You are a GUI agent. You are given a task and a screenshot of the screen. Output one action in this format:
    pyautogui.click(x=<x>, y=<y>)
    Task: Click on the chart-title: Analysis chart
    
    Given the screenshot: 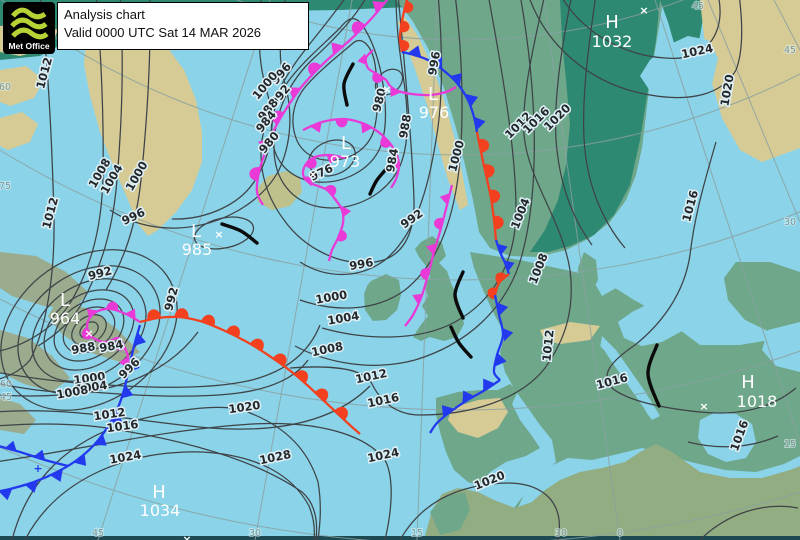 What is the action you would take?
    pyautogui.click(x=104, y=14)
    